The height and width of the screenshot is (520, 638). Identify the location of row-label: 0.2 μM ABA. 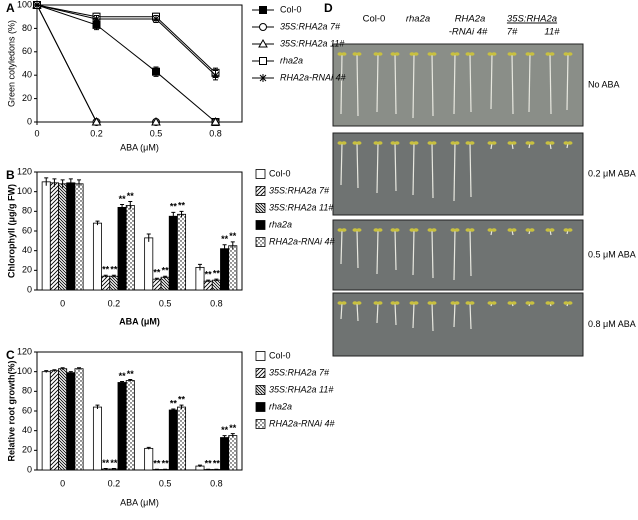
(612, 173).